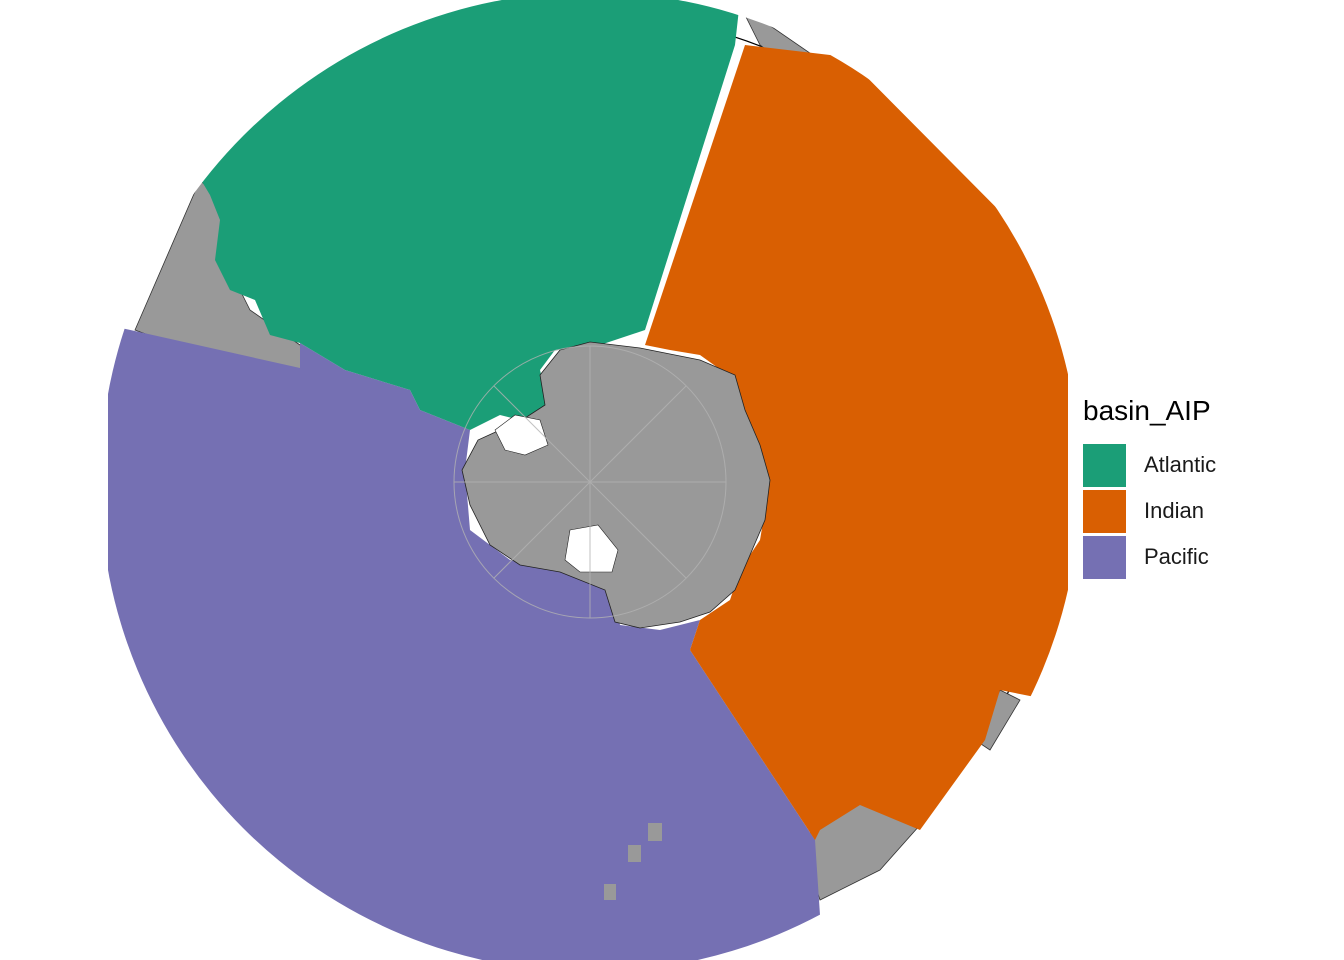 The image size is (1344, 960). I want to click on legend-item-indian: Indian, so click(1149, 511).